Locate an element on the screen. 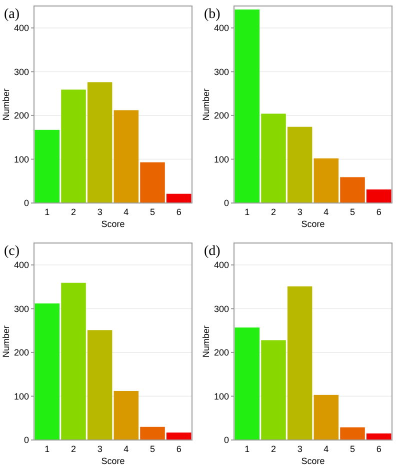 The image size is (400, 474). chart-title: (c) is located at coordinates (12, 251).